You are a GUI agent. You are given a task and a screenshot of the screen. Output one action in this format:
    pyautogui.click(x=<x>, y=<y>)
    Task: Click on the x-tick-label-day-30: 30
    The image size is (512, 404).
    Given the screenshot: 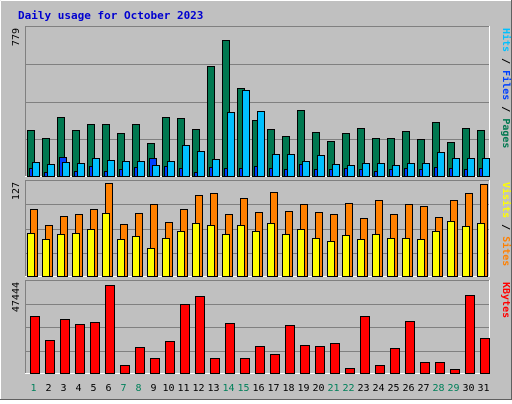 What is the action you would take?
    pyautogui.click(x=468, y=388)
    